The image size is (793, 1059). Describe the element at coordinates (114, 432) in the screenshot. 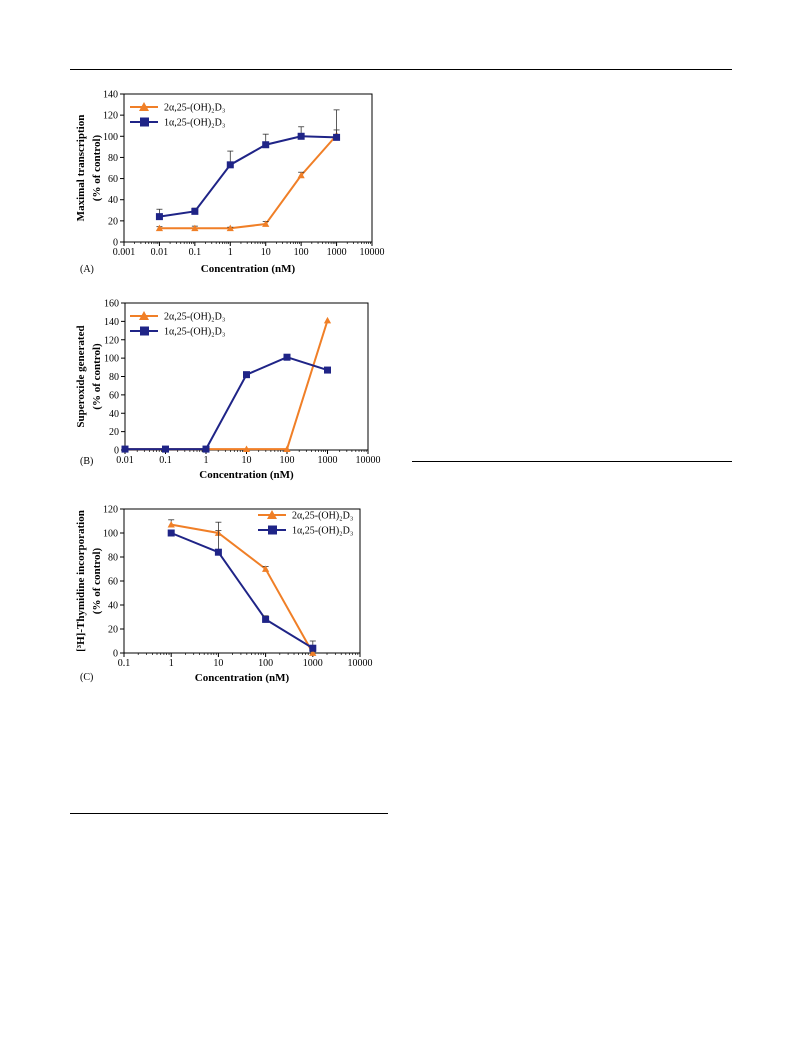

I see `chart-b-y-tick-label: 20` at that location.